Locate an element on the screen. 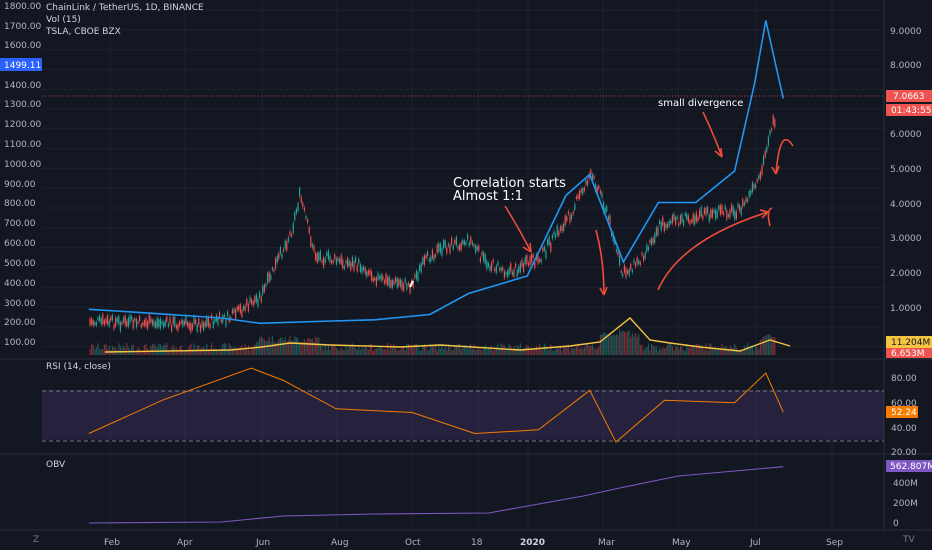 This screenshot has height=550, width=932. zoom-button: Z is located at coordinates (36, 540).